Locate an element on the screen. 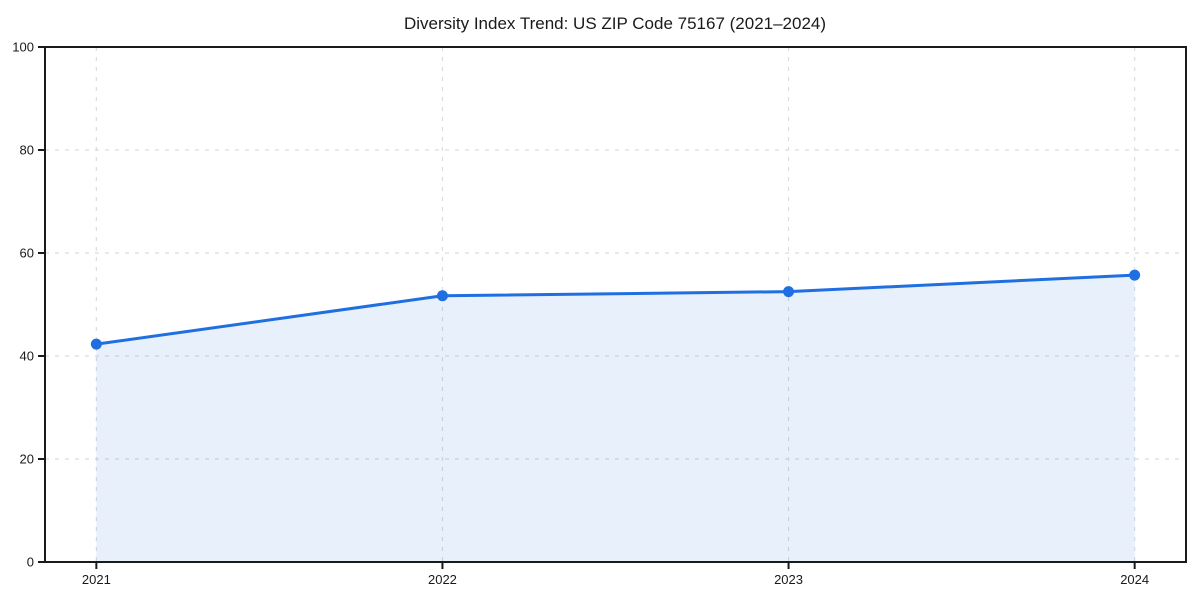  y-tick-label: 80 is located at coordinates (27, 150).